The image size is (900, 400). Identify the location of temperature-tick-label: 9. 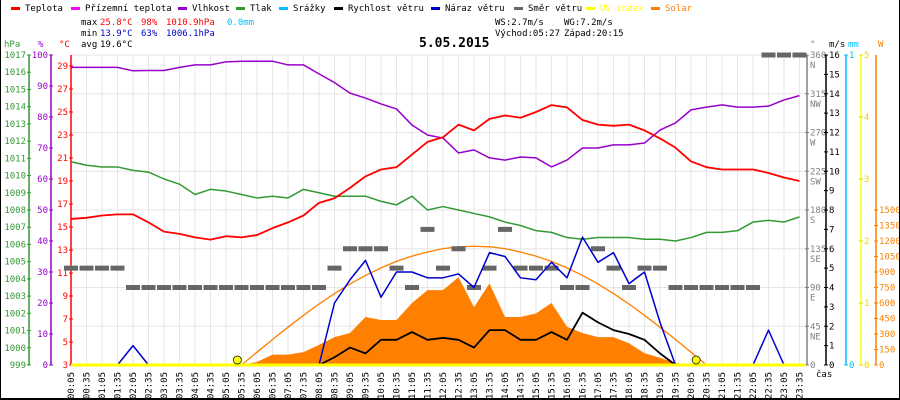
(65, 297).